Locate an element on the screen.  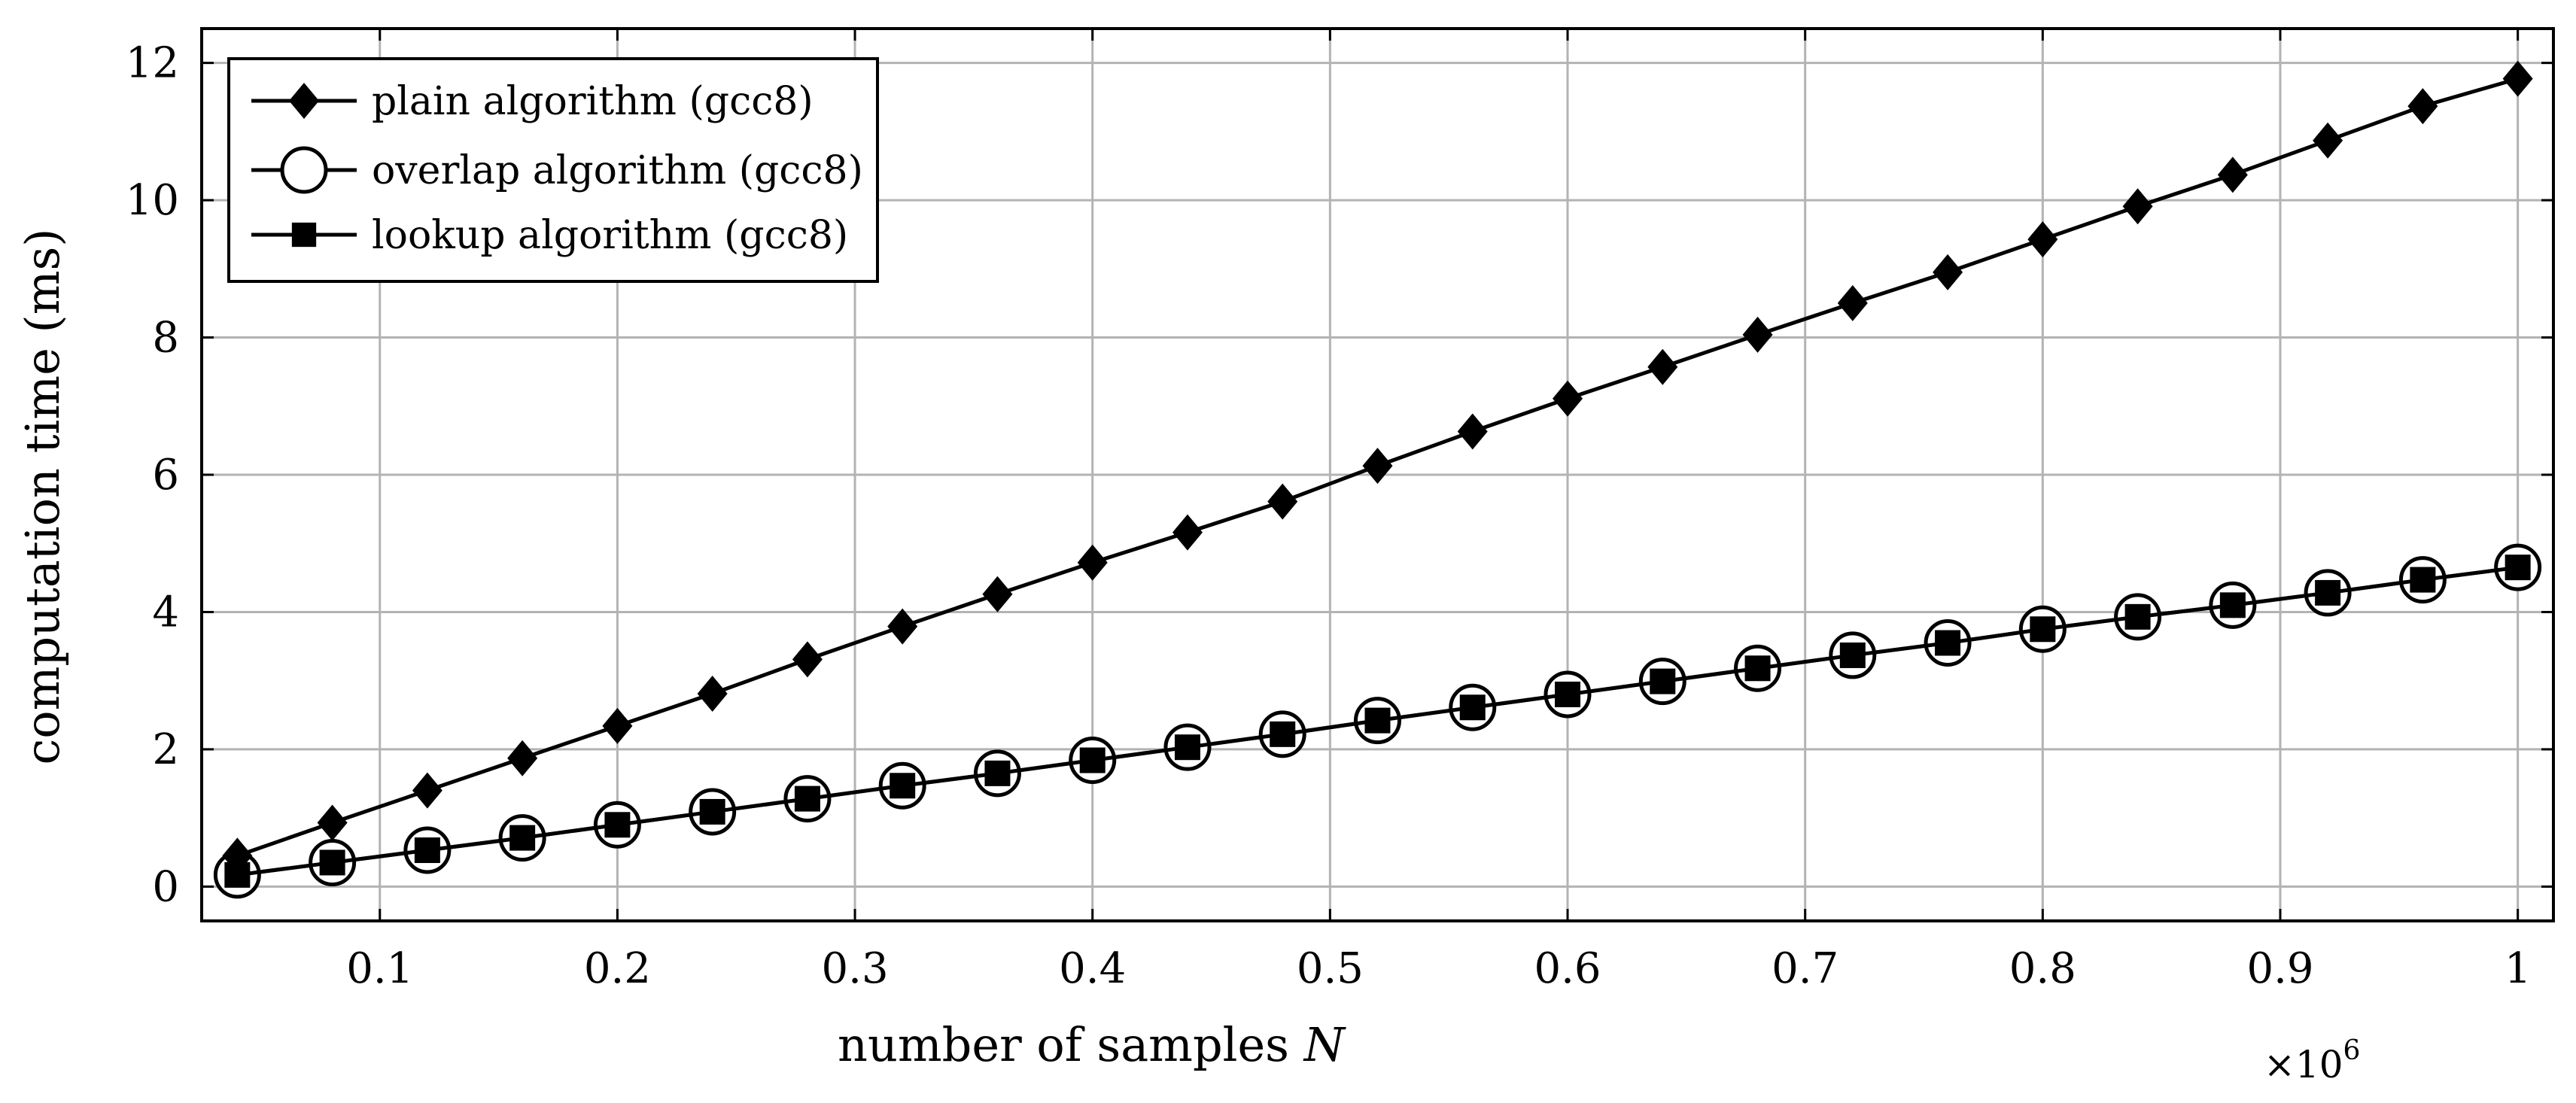
legend-marker-diamond is located at coordinates (304, 101).